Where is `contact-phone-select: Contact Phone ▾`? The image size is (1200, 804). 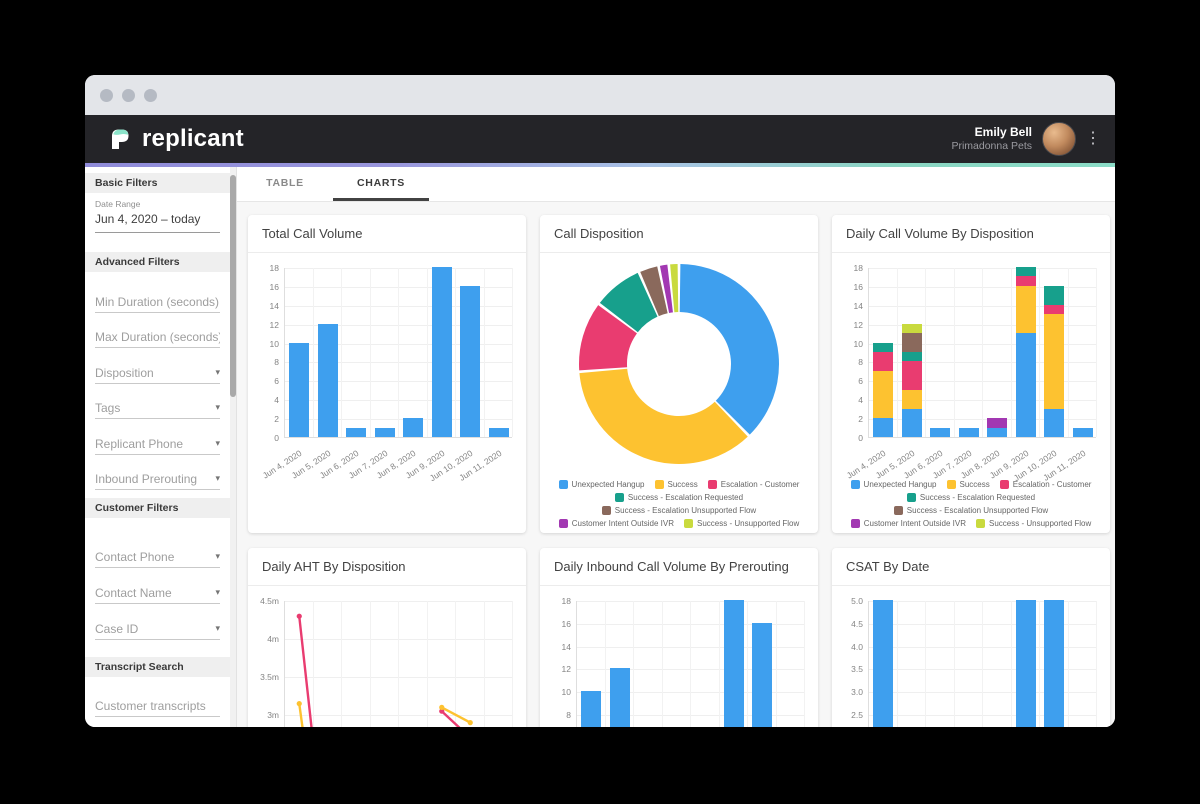
contact-phone-select: Contact Phone ▾ is located at coordinates (157, 557).